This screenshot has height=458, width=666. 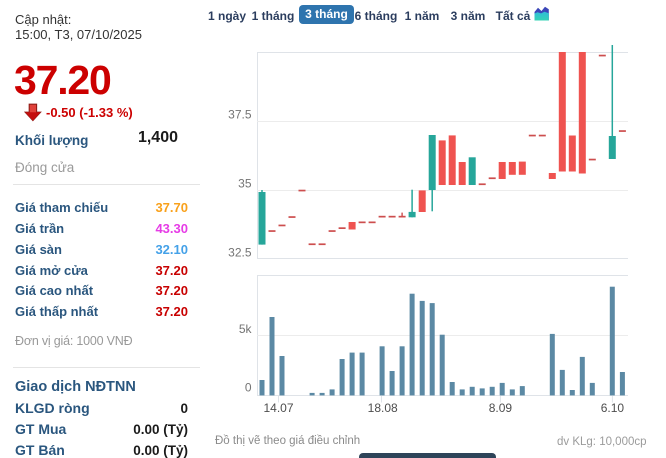 What do you see at coordinates (383, 408) in the screenshot?
I see `svg-text: 18.08` at bounding box center [383, 408].